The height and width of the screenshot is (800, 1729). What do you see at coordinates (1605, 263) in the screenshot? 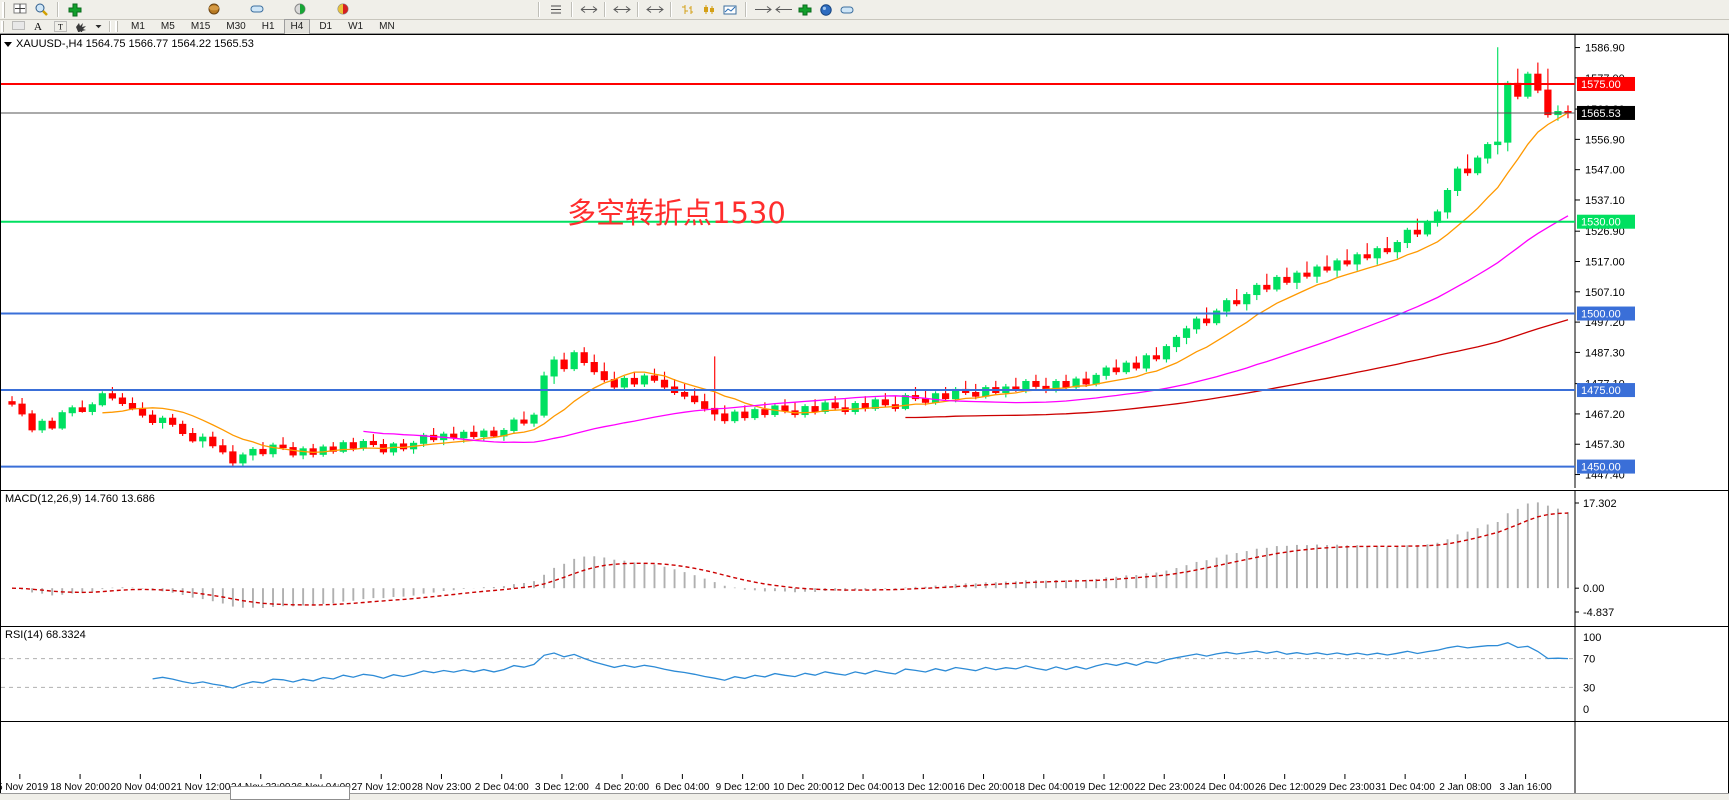
I see `price-axis-label: 1517.00` at bounding box center [1605, 263].